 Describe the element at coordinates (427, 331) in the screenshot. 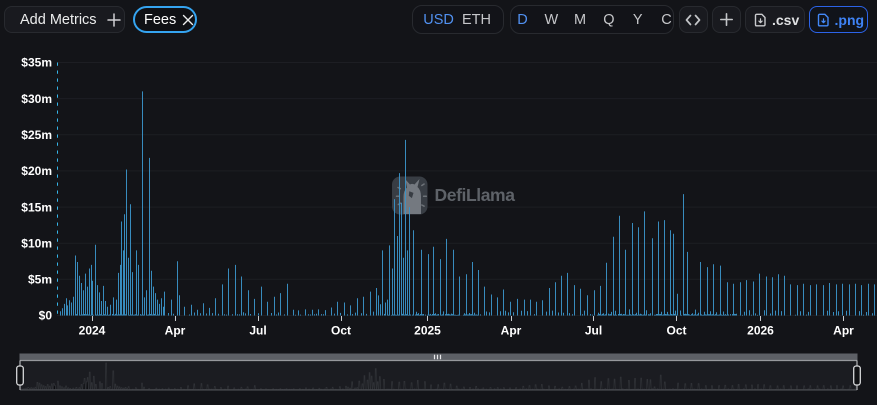

I see `svg-text: 2025` at that location.